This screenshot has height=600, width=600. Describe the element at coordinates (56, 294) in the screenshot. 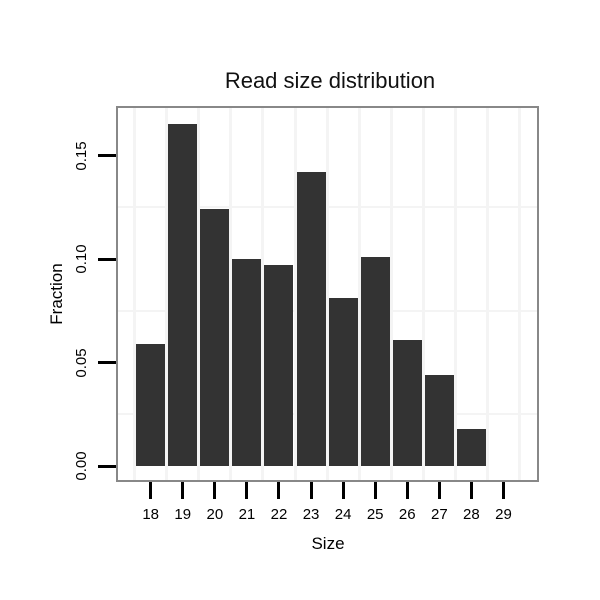

I see `y-axis-title: Fraction` at that location.